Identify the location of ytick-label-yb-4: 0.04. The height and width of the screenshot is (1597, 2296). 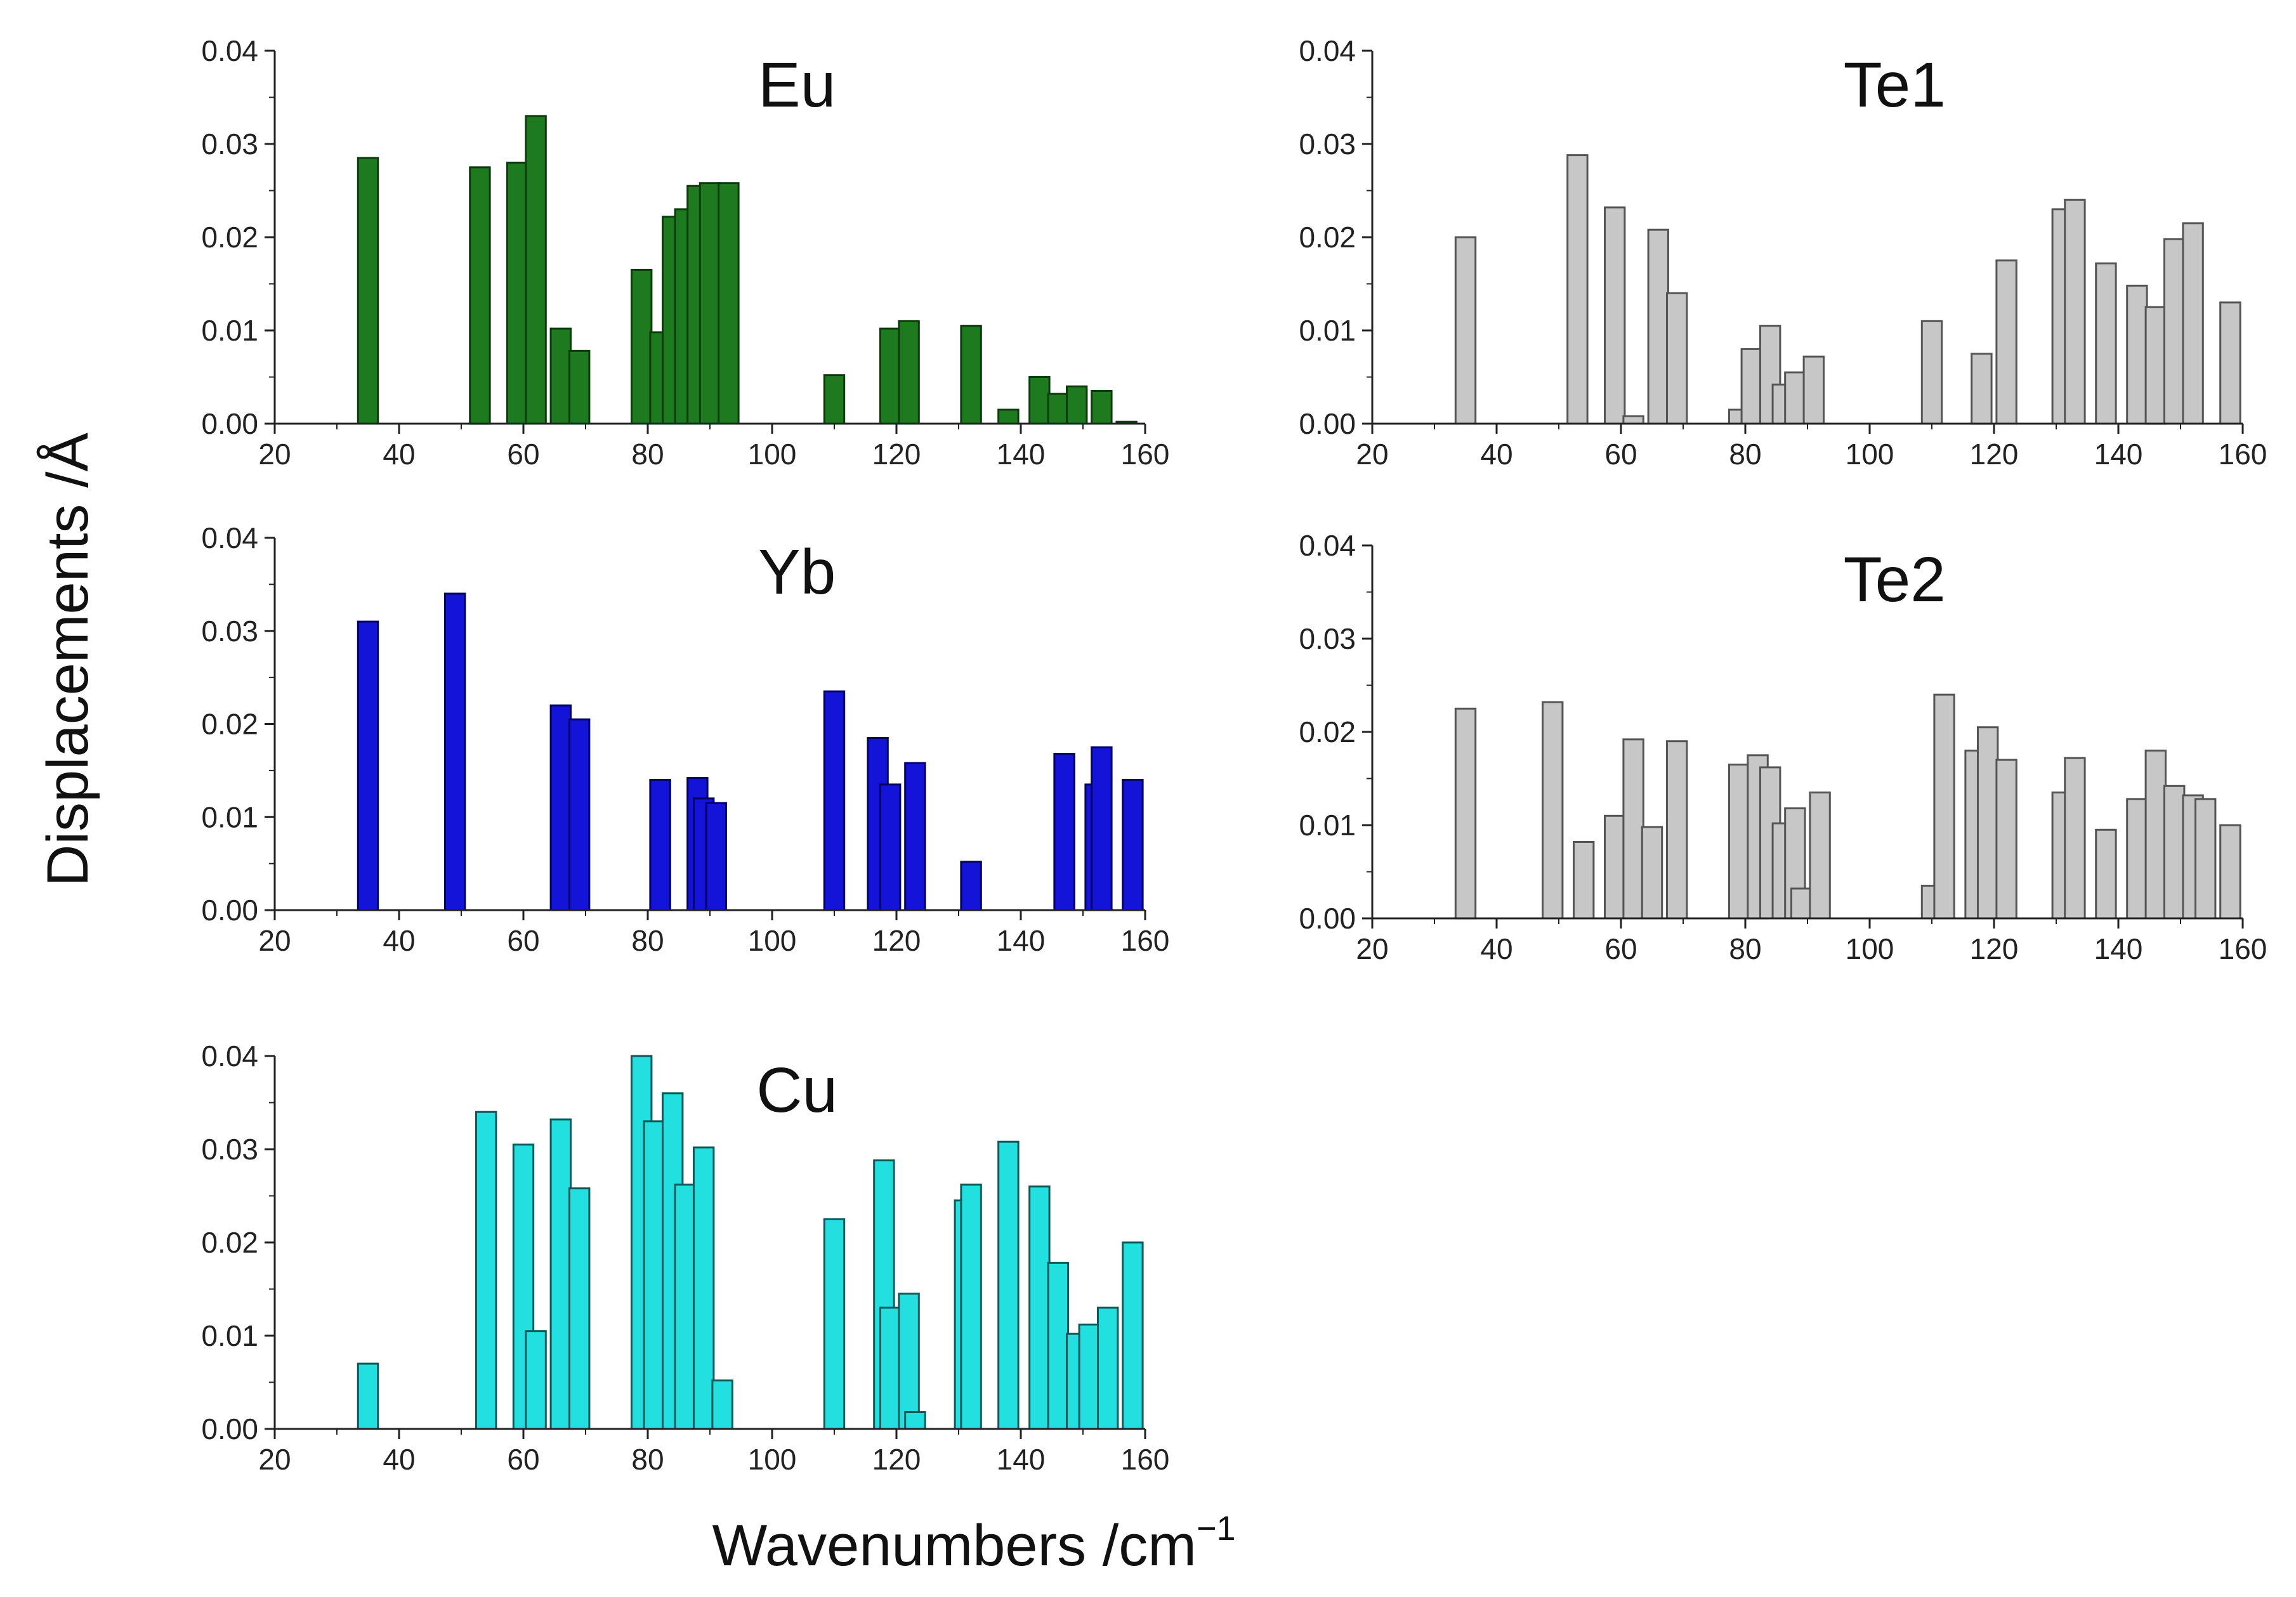
(229, 537).